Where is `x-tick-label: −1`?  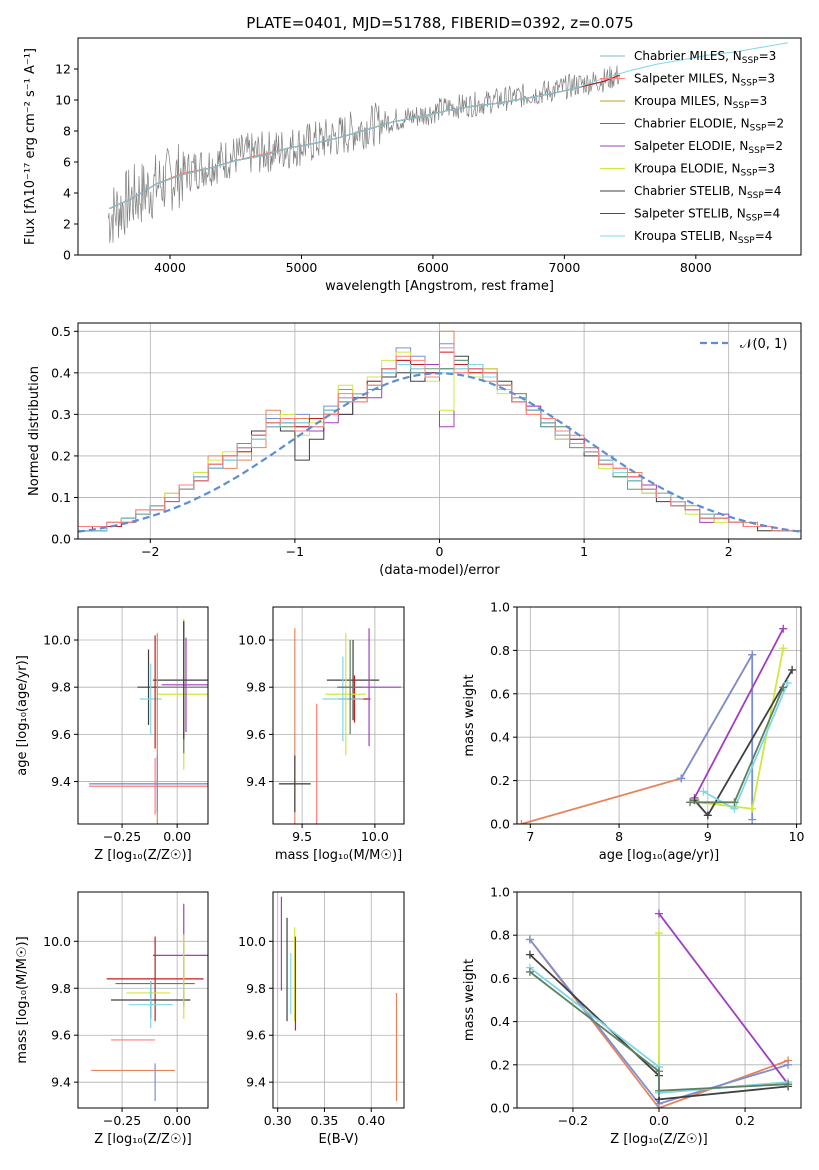 x-tick-label: −1 is located at coordinates (295, 551).